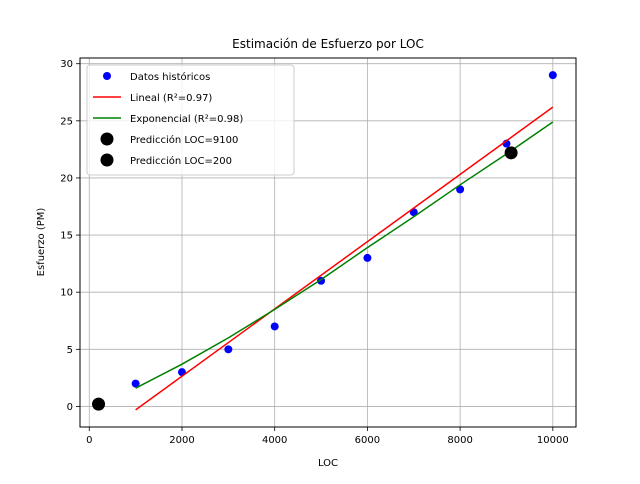 This screenshot has height=484, width=640. Describe the element at coordinates (328, 44) in the screenshot. I see `chart-title: Estimación de Esfuerzo por LOC` at that location.